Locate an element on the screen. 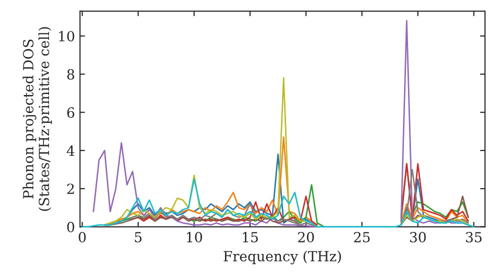  y-tick-label: 2 is located at coordinates (70, 189).